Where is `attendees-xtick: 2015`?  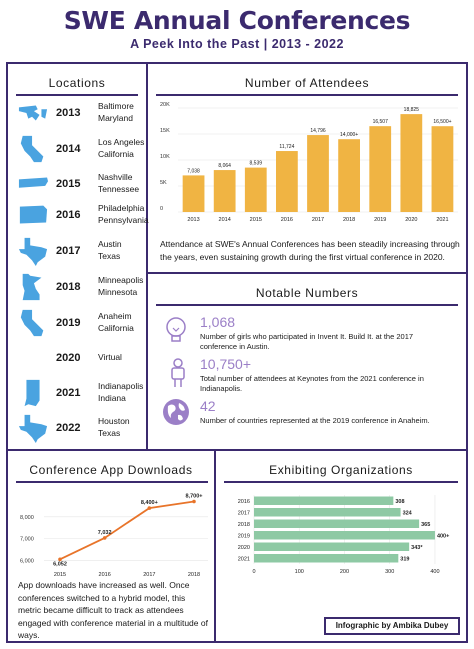 attendees-xtick: 2015 is located at coordinates (256, 220).